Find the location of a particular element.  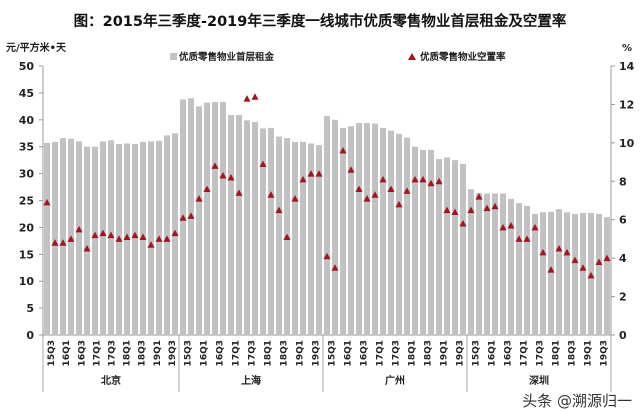

right-tick-label: 4 is located at coordinates (623, 258).